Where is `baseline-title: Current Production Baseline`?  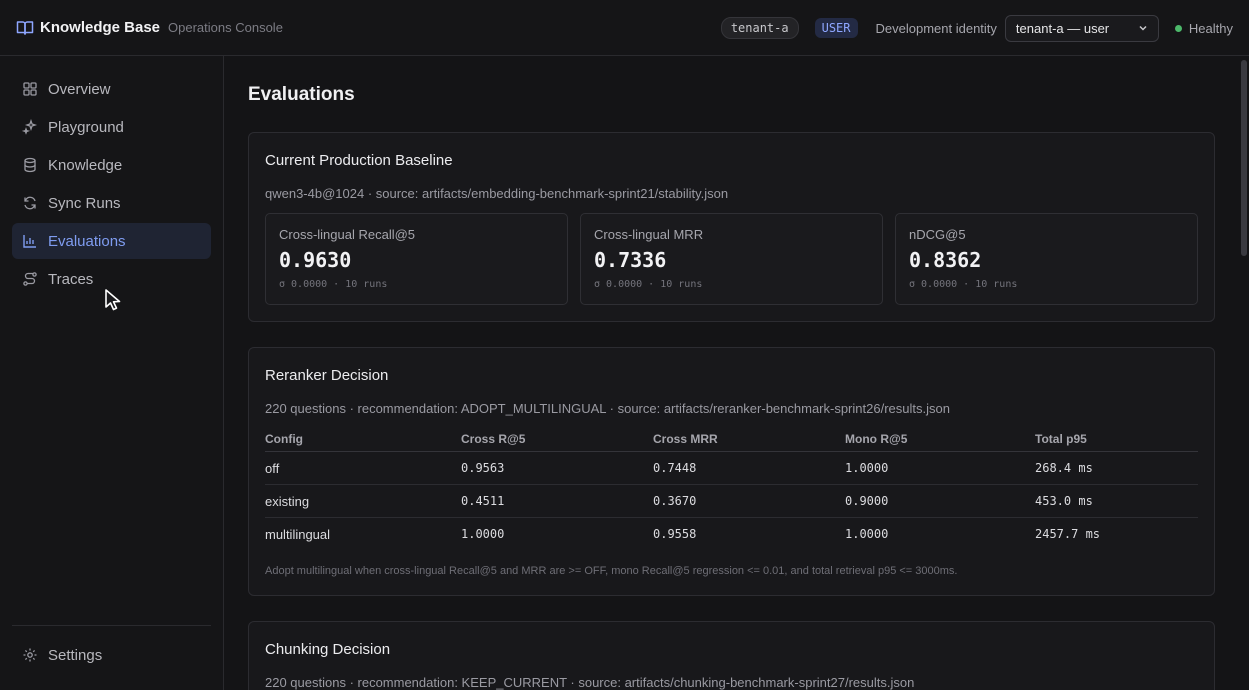 baseline-title: Current Production Baseline is located at coordinates (359, 160).